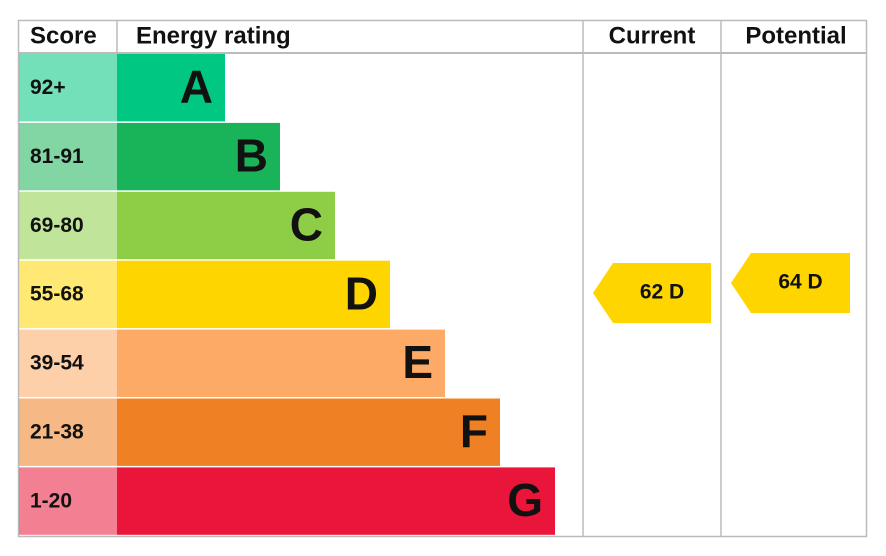 This screenshot has width=886, height=556. I want to click on score-label: 21-38, so click(57, 431).